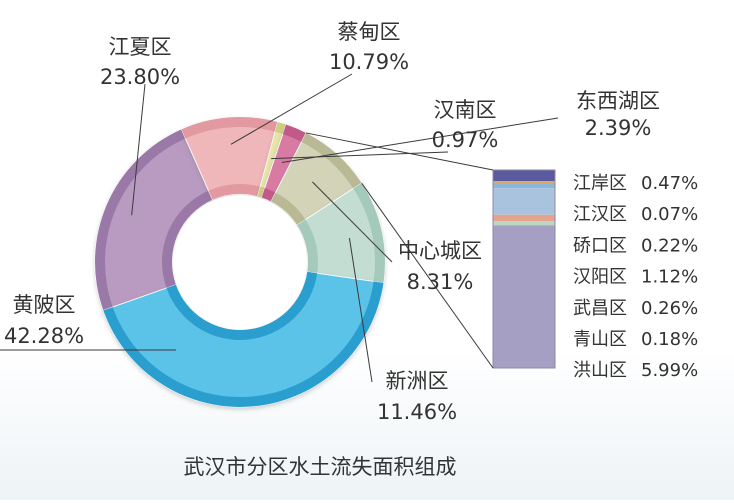 The image size is (734, 504). Describe the element at coordinates (465, 110) in the screenshot. I see `slice-label-name: 汉南区` at that location.